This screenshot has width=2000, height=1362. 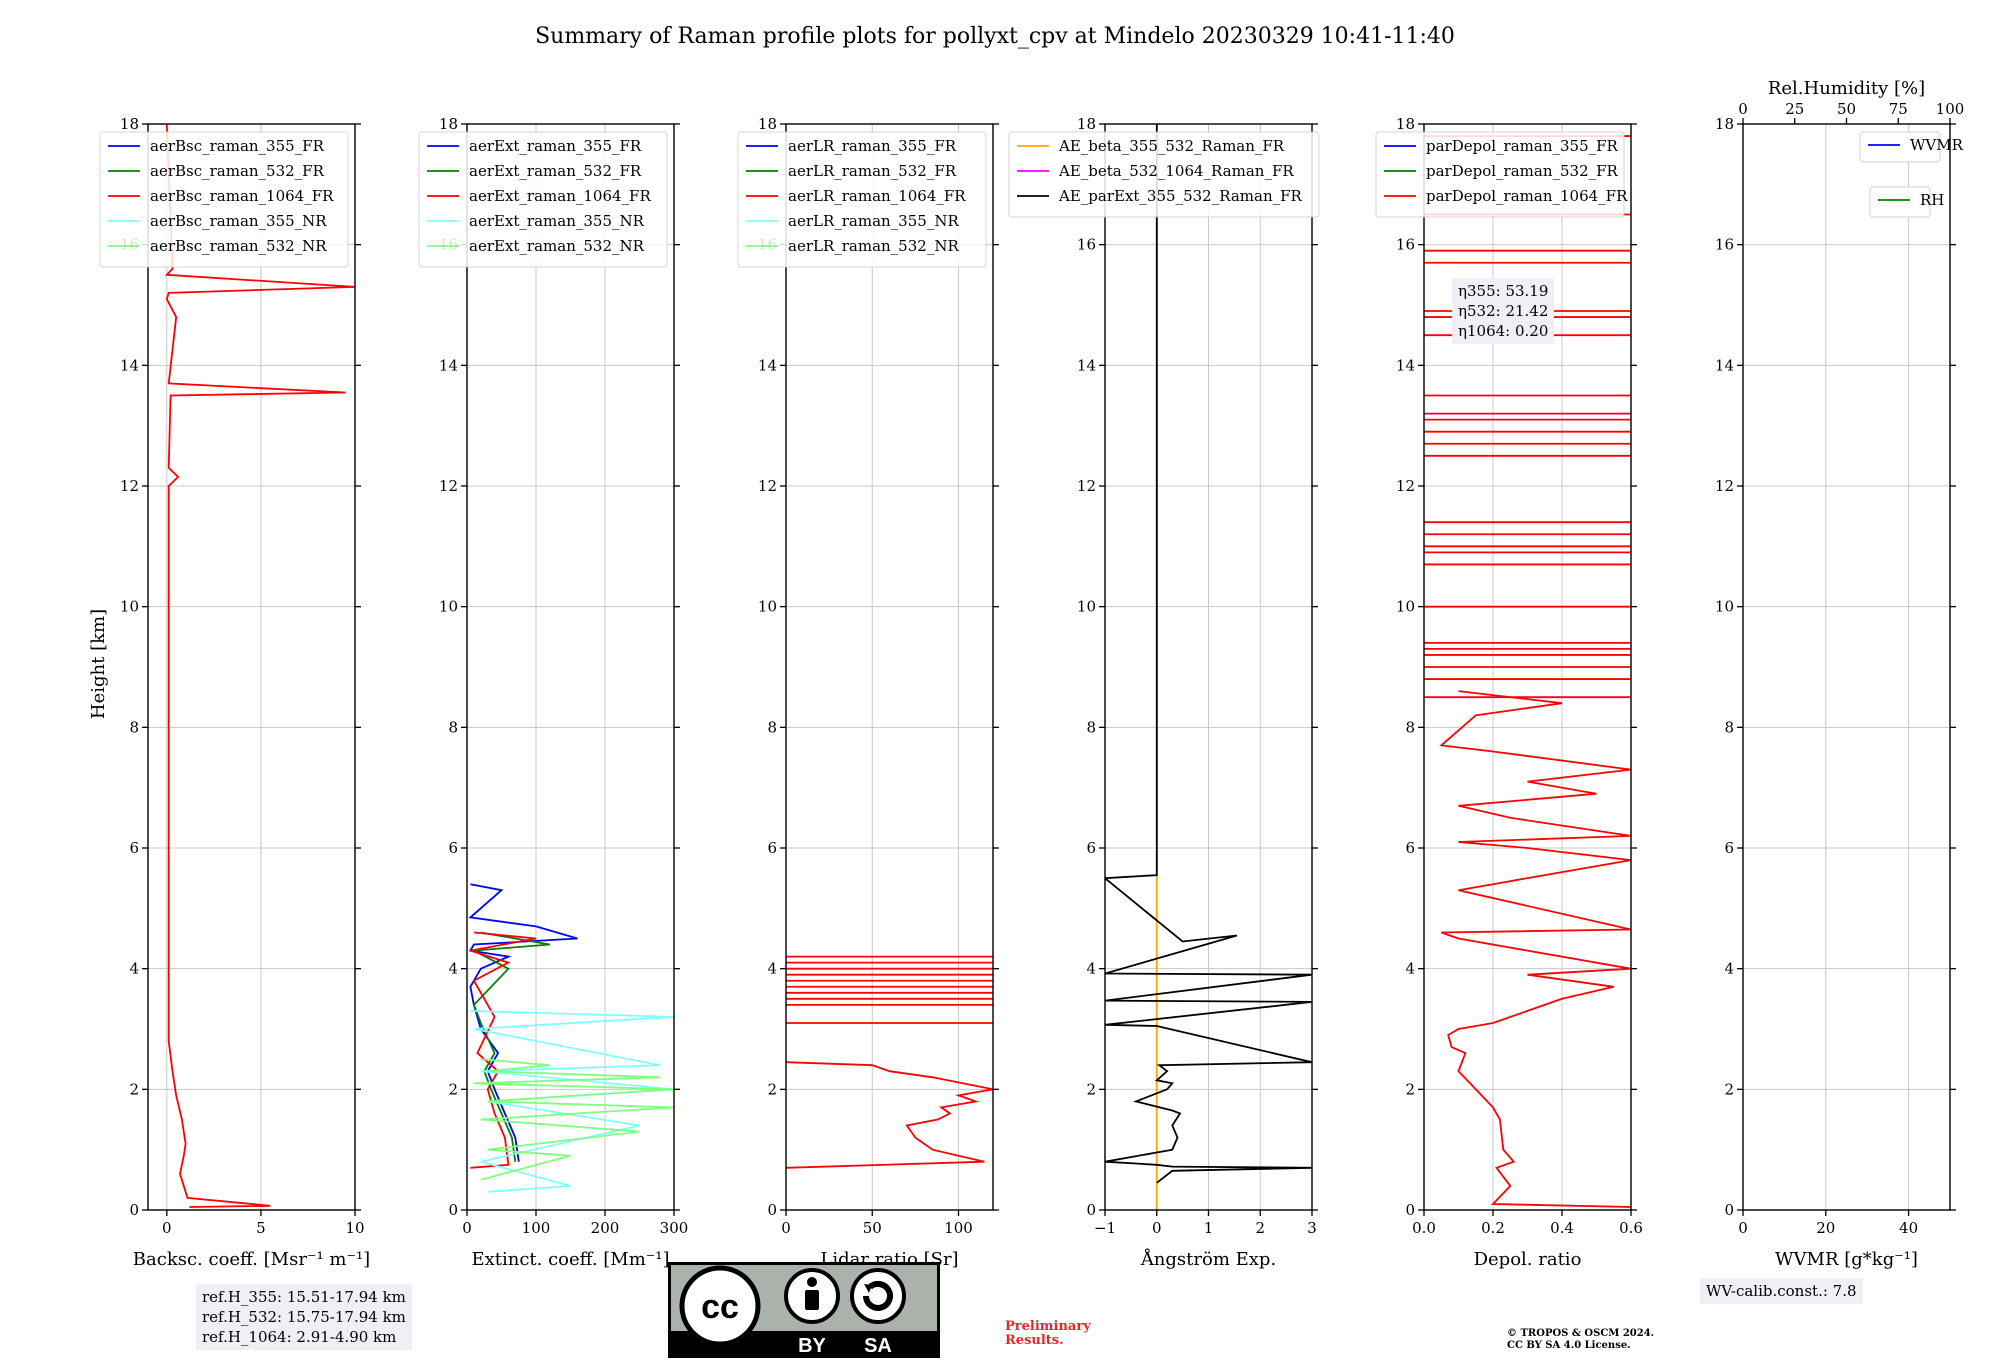 What do you see at coordinates (1522, 146) in the screenshot?
I see `legend-entry: parDepol_raman_355_FR` at bounding box center [1522, 146].